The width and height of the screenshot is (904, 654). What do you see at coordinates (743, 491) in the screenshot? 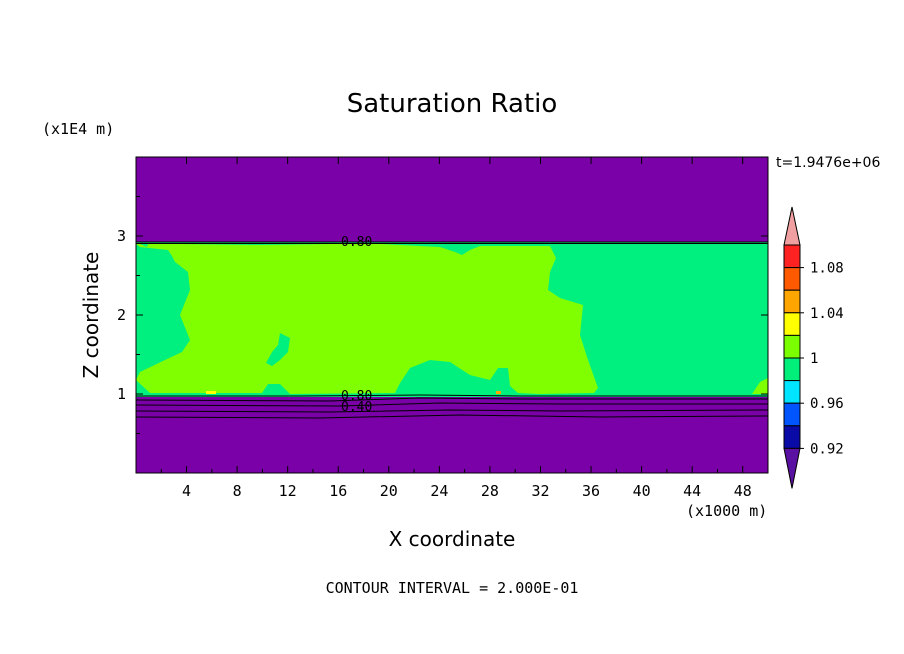
I see `x-tick-label: 48` at bounding box center [743, 491].